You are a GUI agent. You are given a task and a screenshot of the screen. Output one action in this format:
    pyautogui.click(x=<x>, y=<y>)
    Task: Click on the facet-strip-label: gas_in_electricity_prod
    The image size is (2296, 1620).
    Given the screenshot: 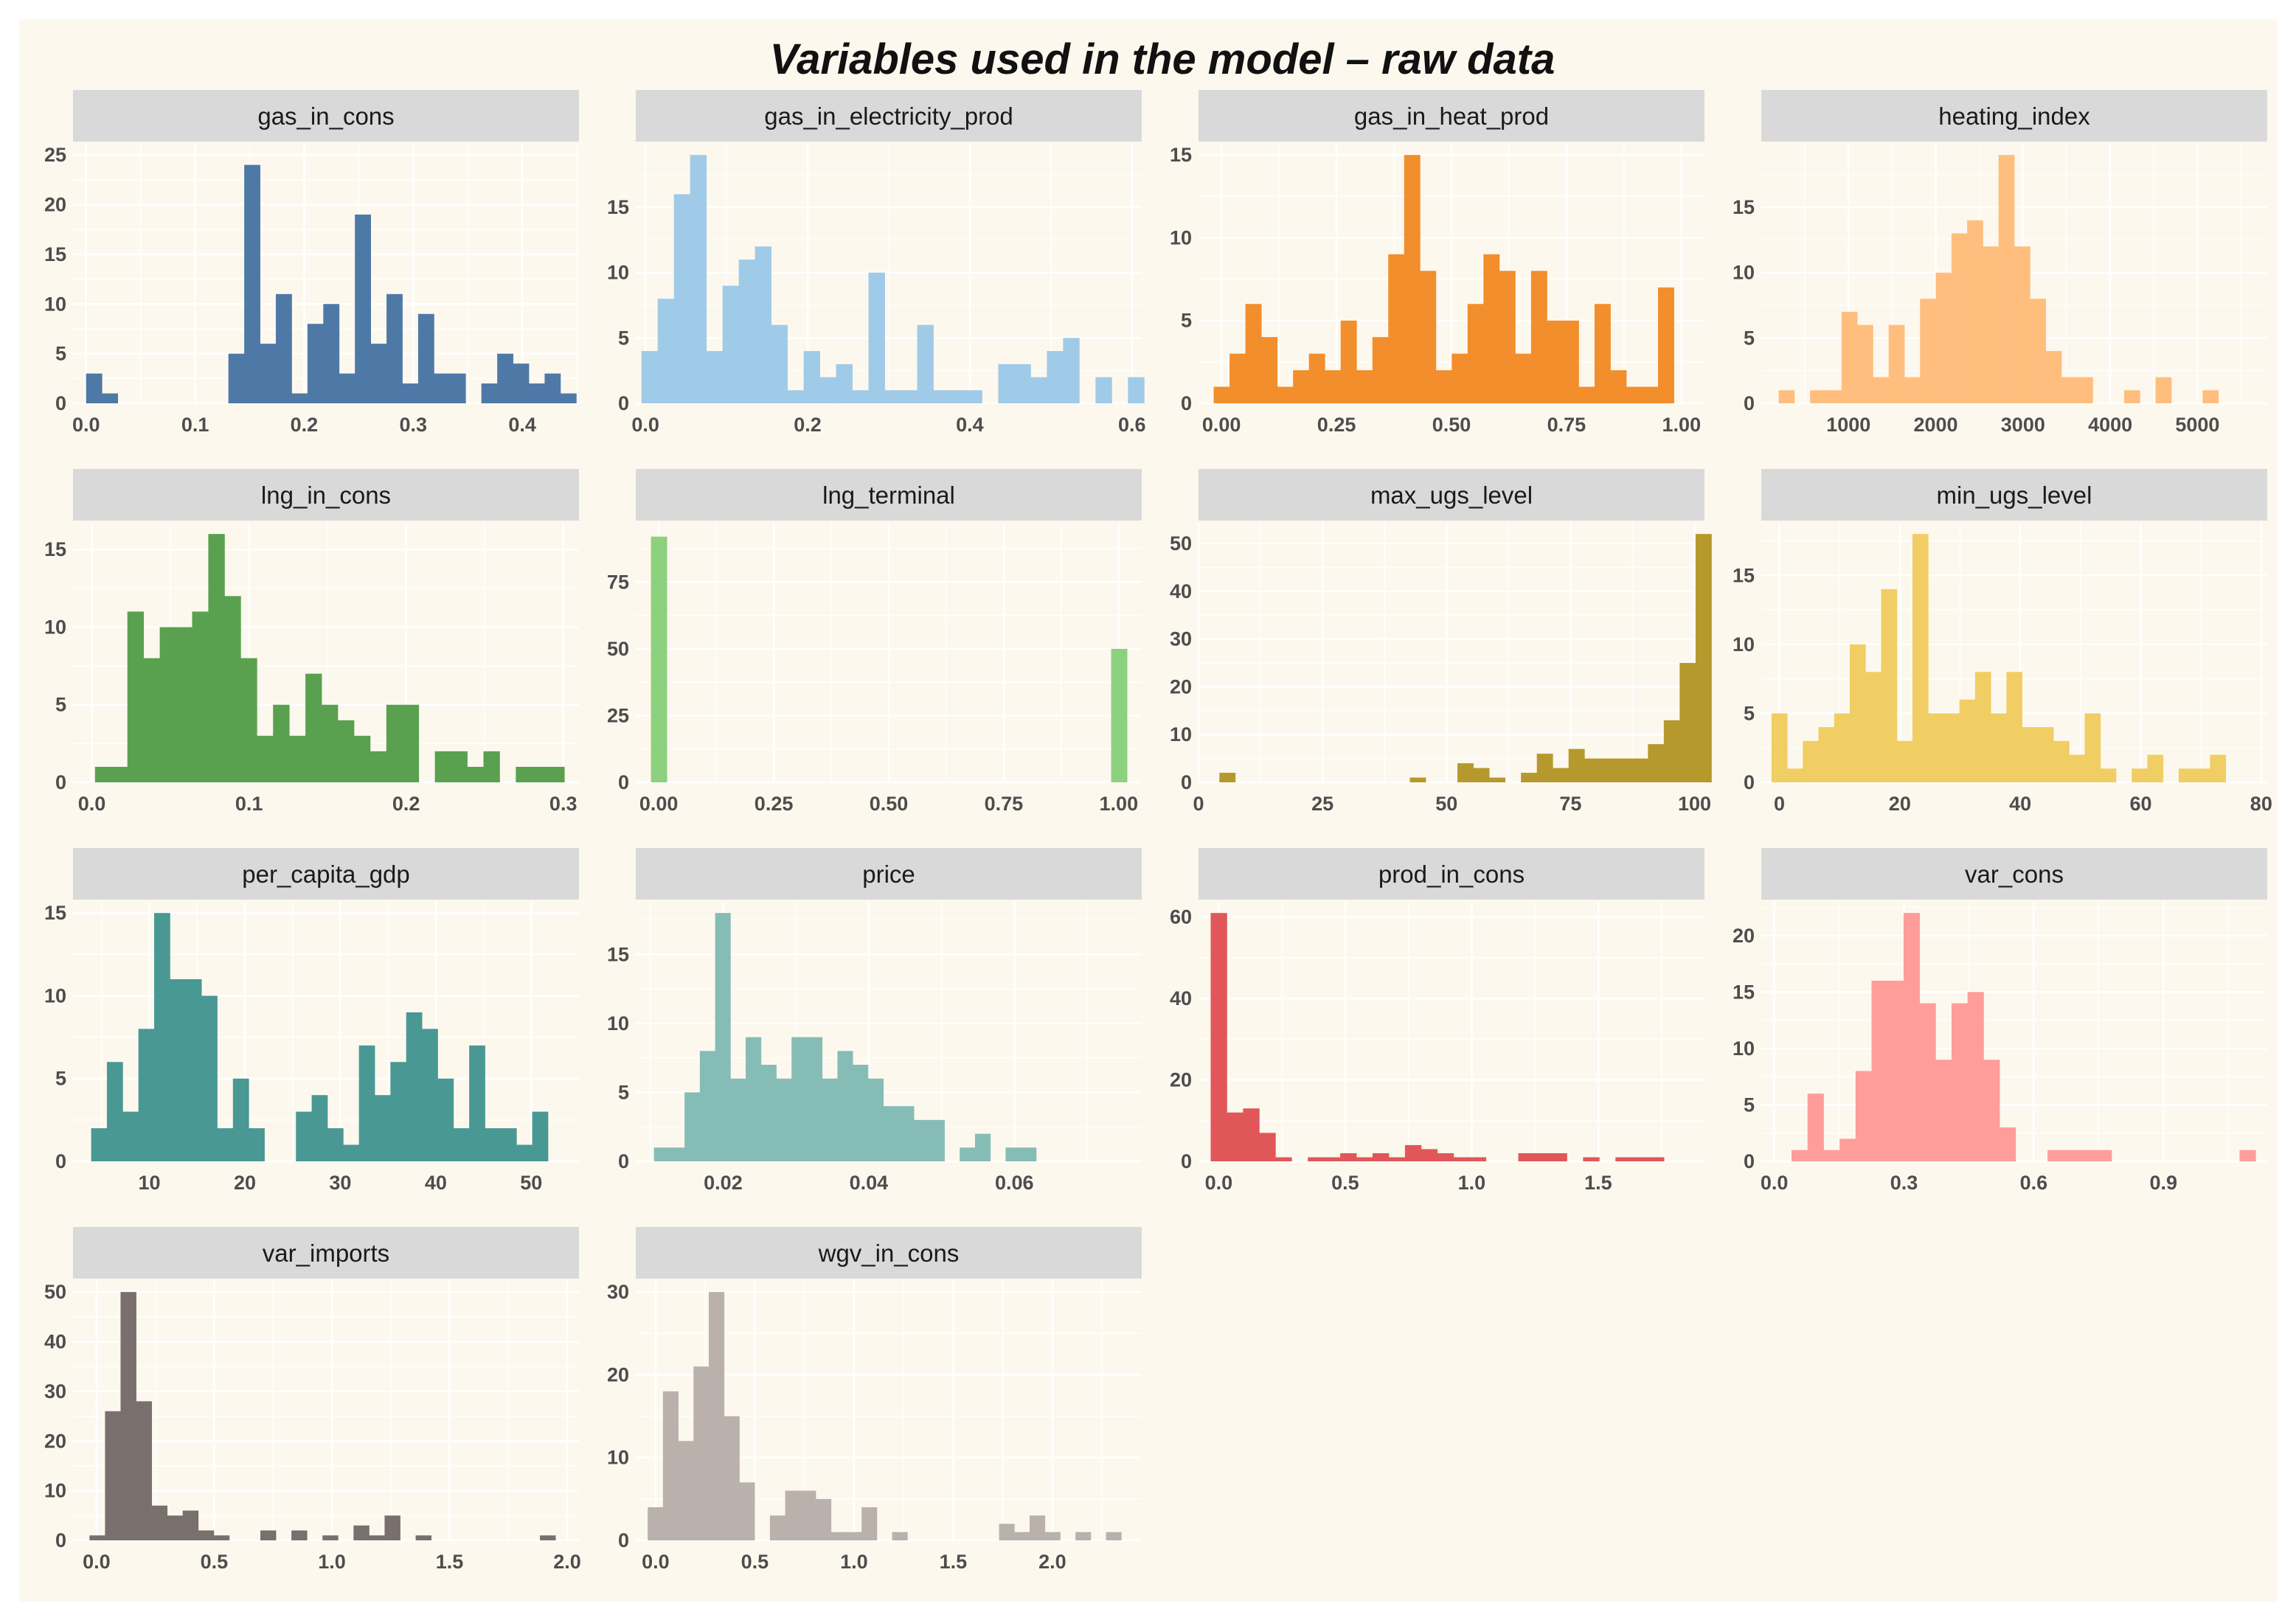 What is the action you would take?
    pyautogui.click(x=889, y=116)
    